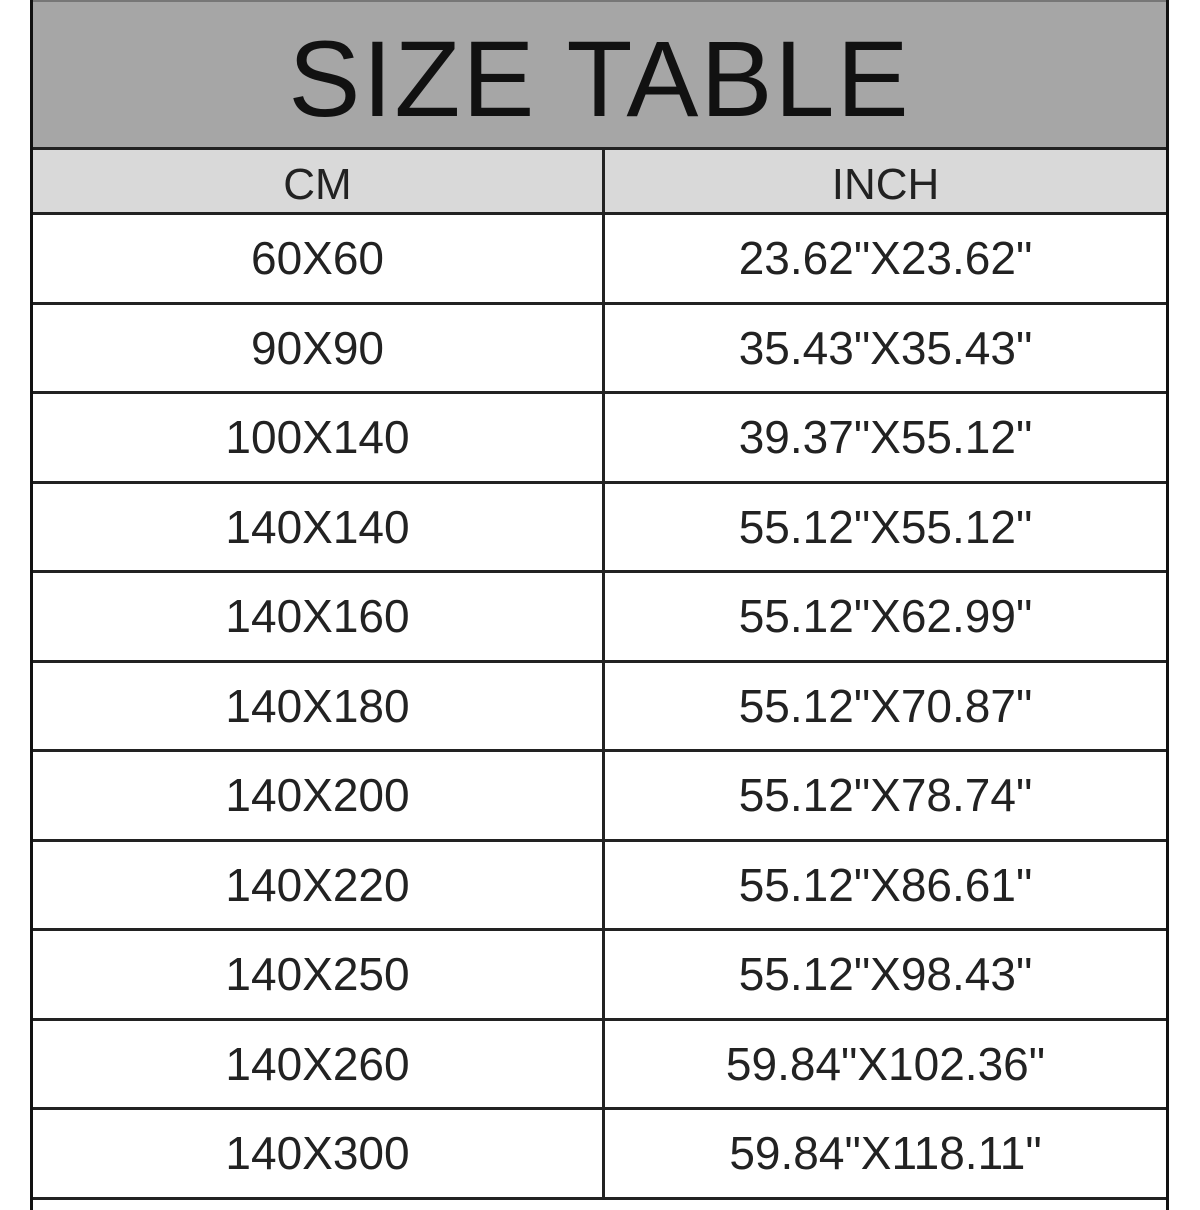  I want to click on table-row: 60X60 23.62"X23.62", so click(599, 260).